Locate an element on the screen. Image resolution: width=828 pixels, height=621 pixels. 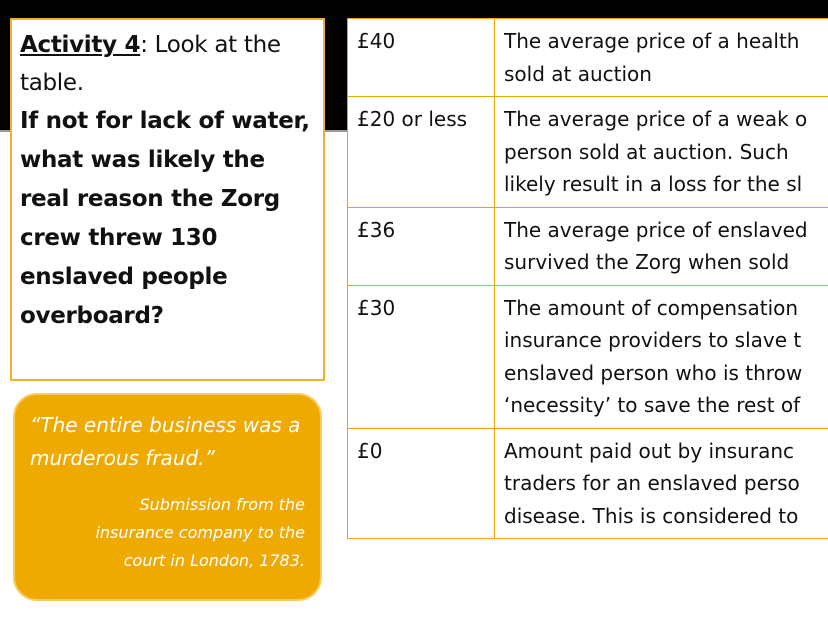
description-line: enslaved person who is throw is located at coordinates (653, 372).